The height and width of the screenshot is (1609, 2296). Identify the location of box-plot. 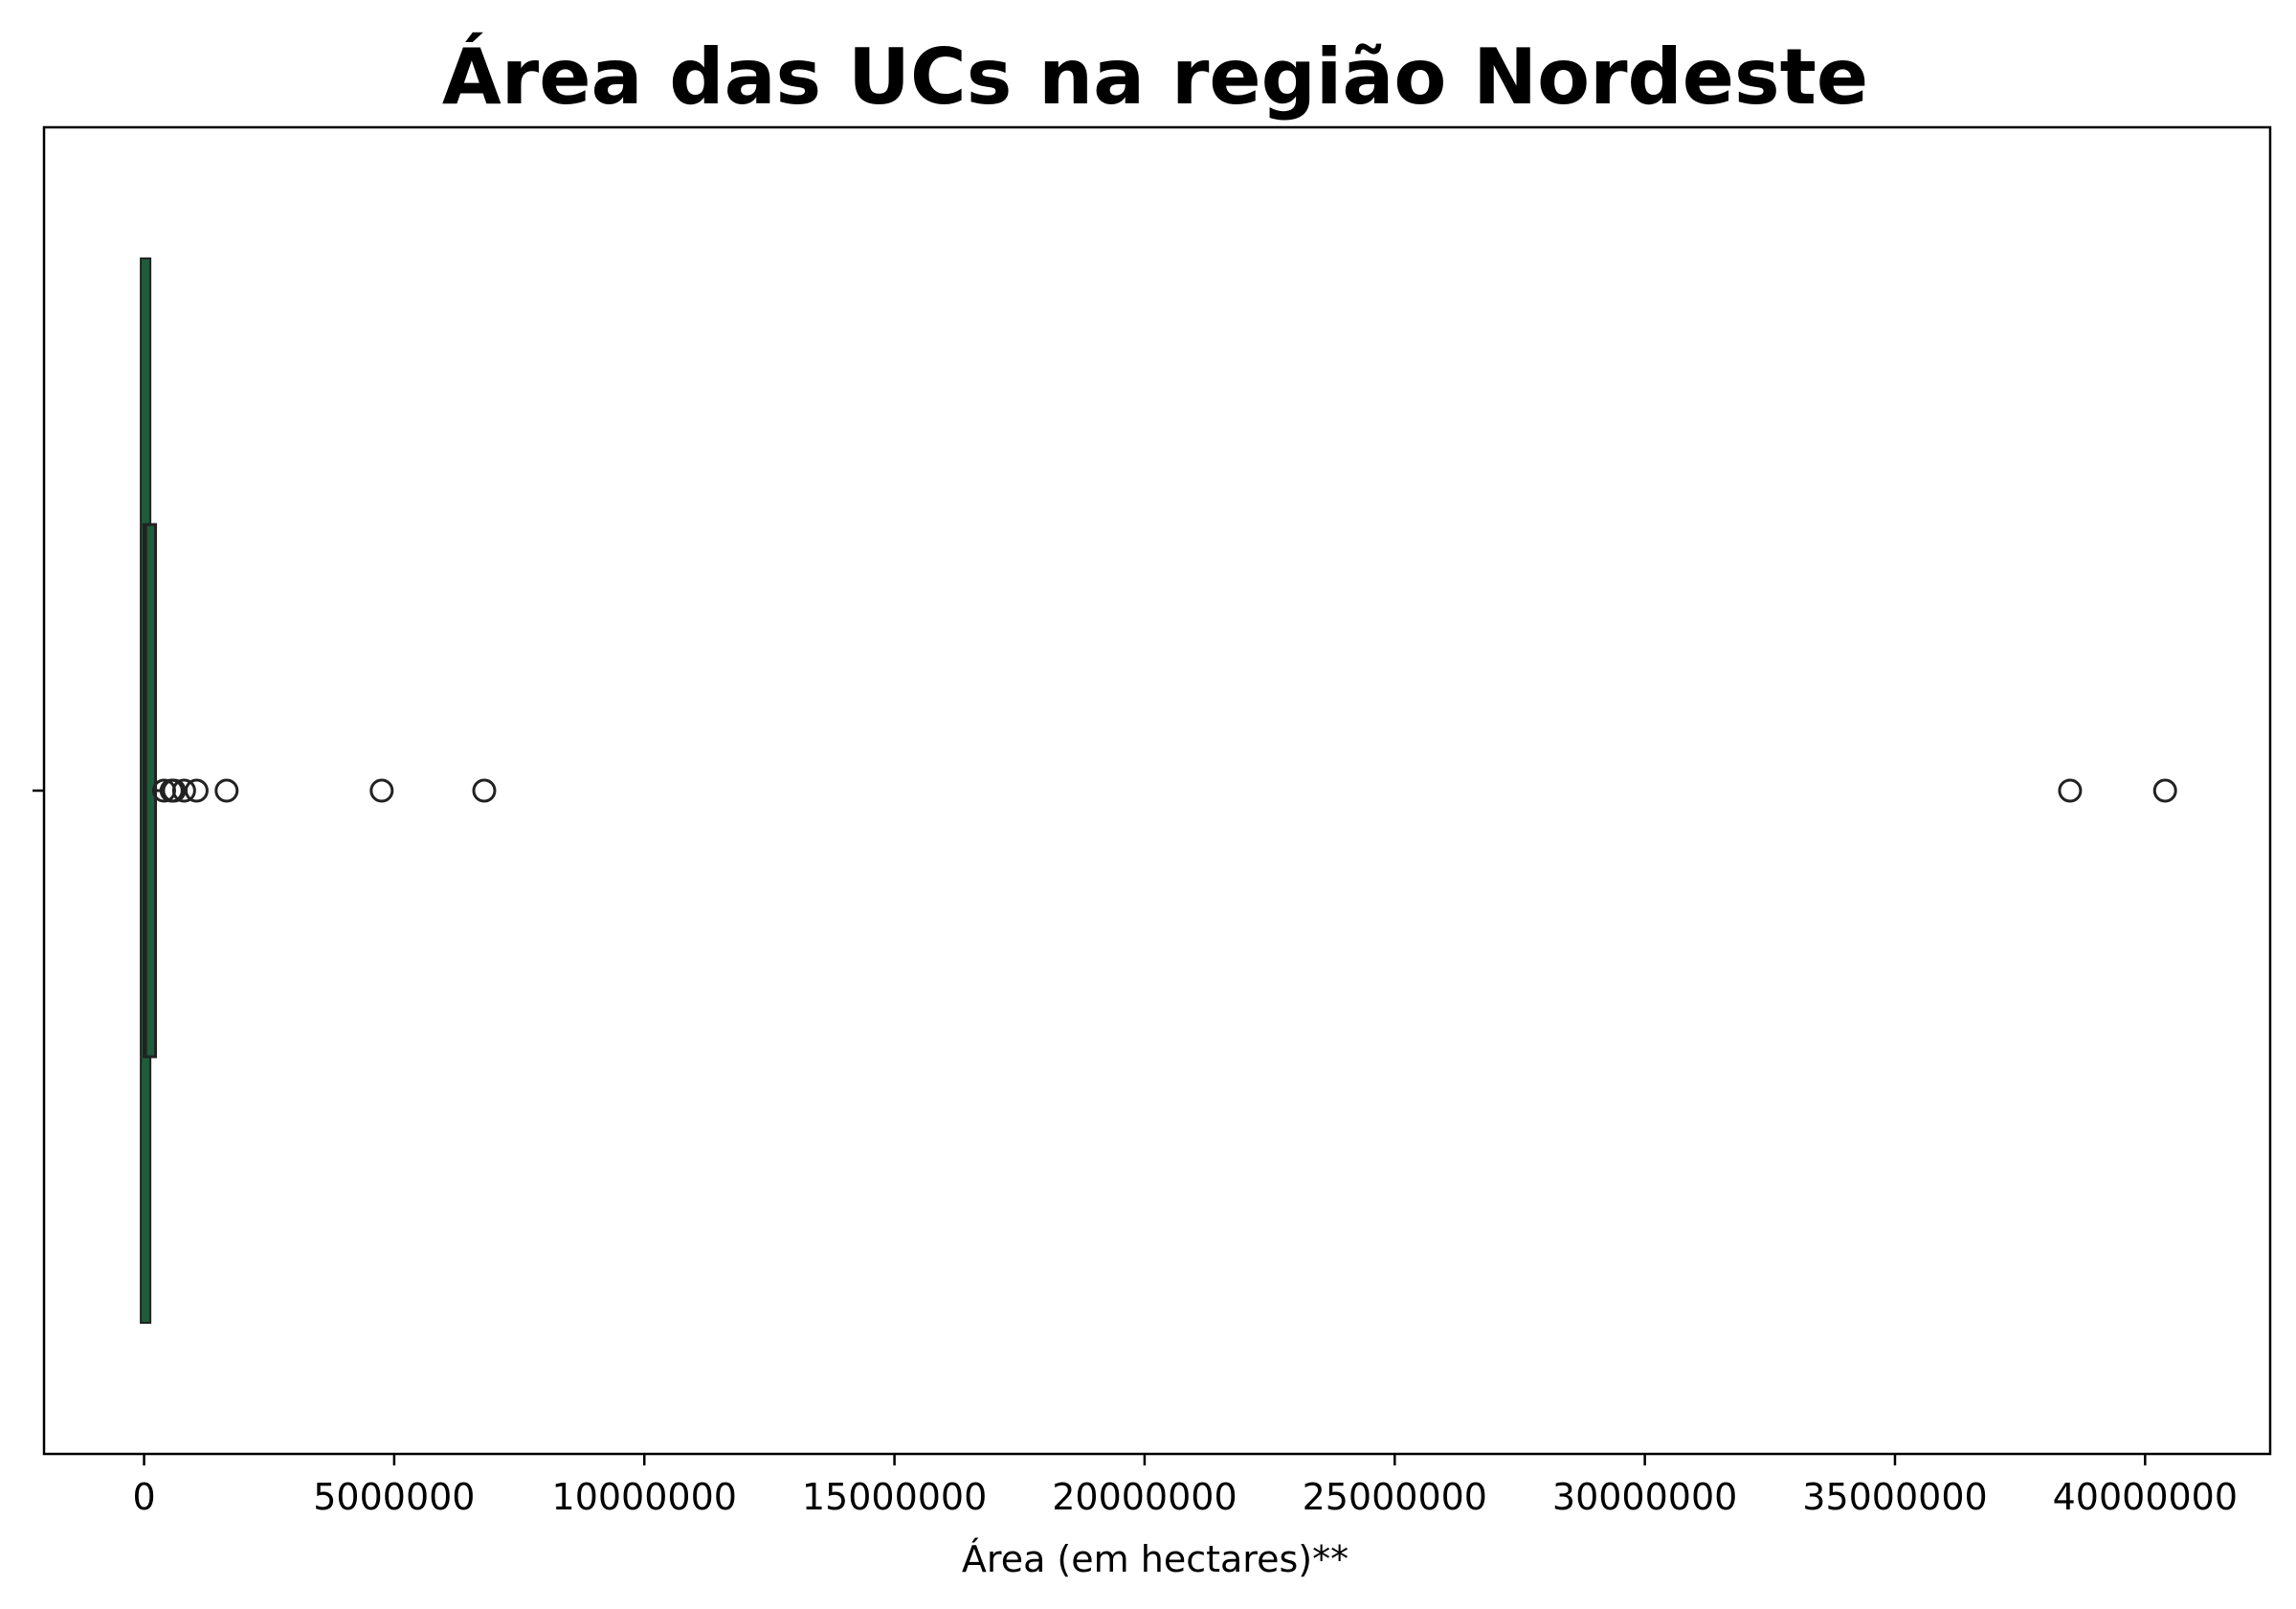
(151, 790).